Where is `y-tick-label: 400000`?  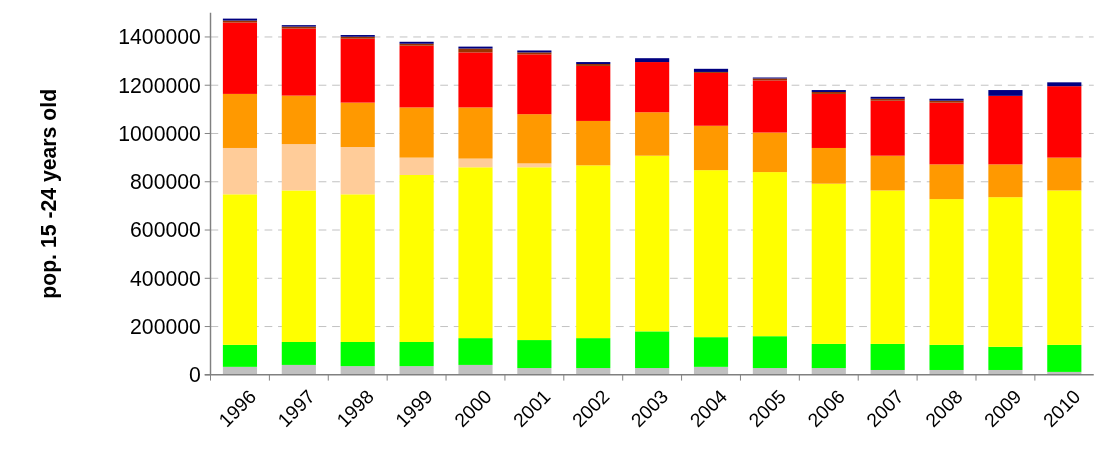 y-tick-label: 400000 is located at coordinates (165, 278).